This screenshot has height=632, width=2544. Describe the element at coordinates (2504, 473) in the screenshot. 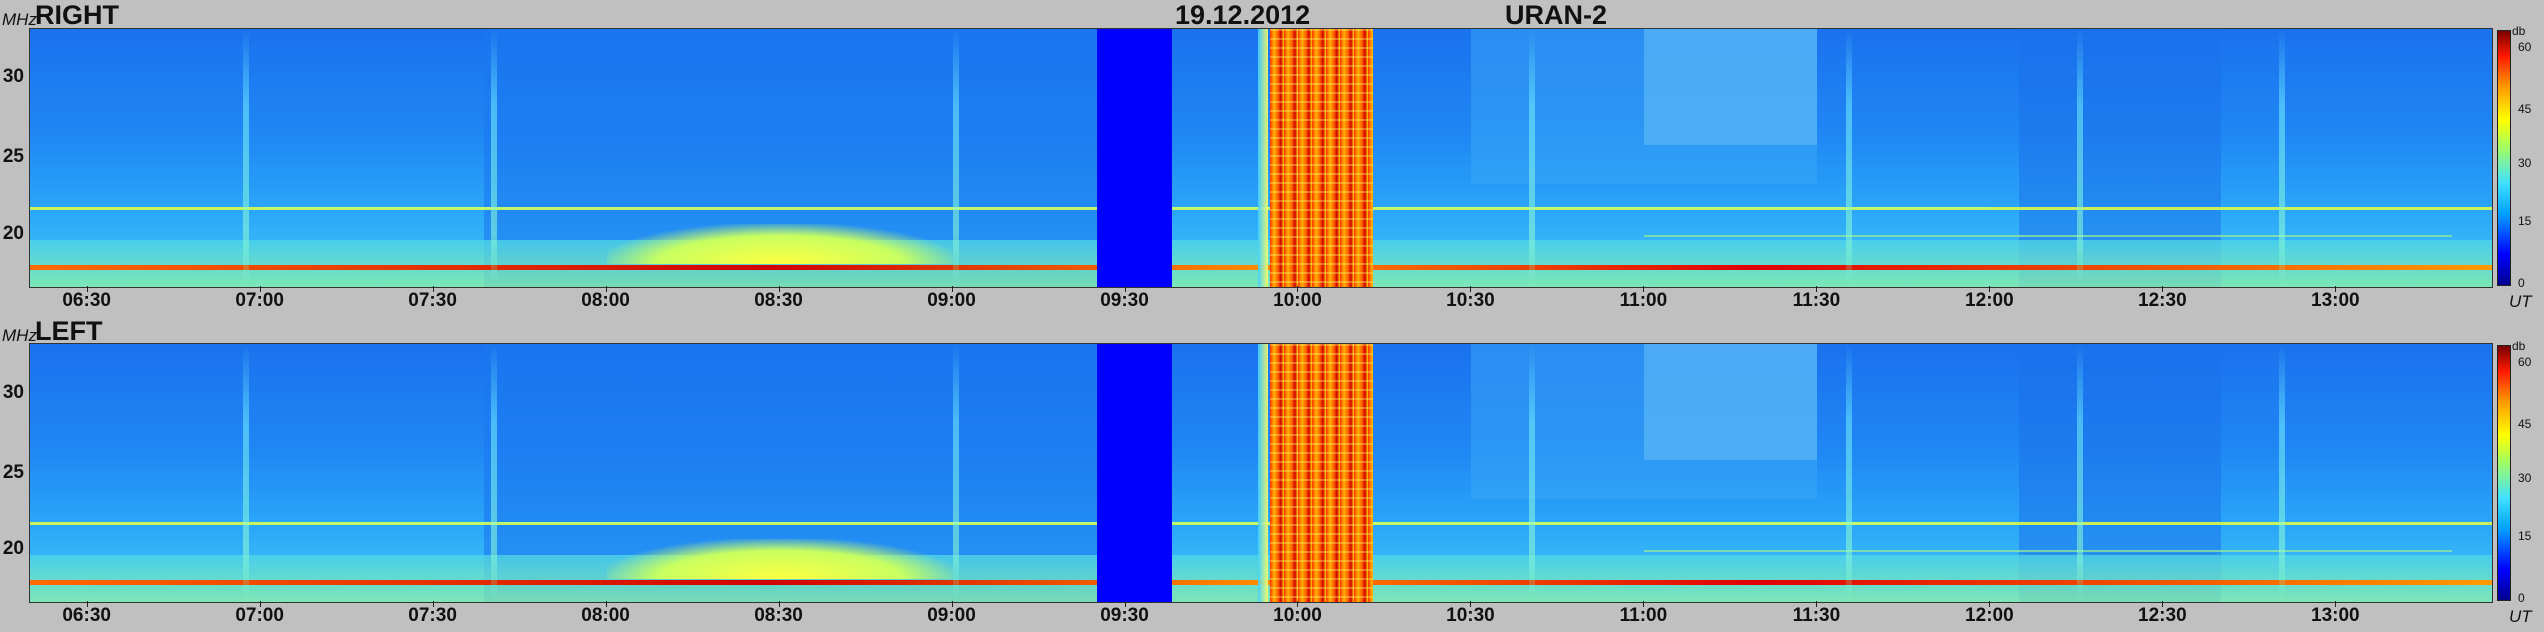

I see `colorbar-left` at that location.